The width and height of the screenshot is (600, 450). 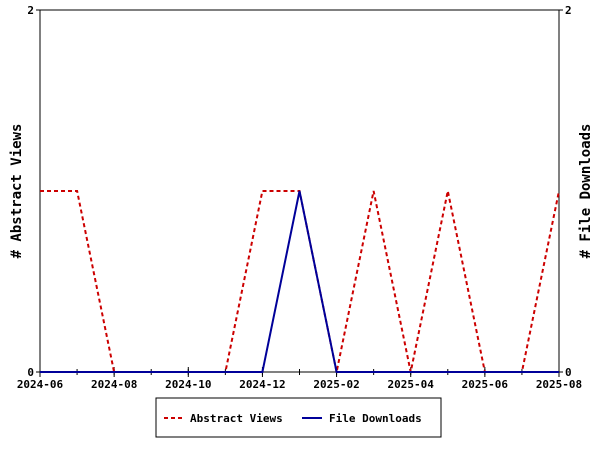 What do you see at coordinates (568, 372) in the screenshot?
I see `y-right-tick-label: 0` at bounding box center [568, 372].